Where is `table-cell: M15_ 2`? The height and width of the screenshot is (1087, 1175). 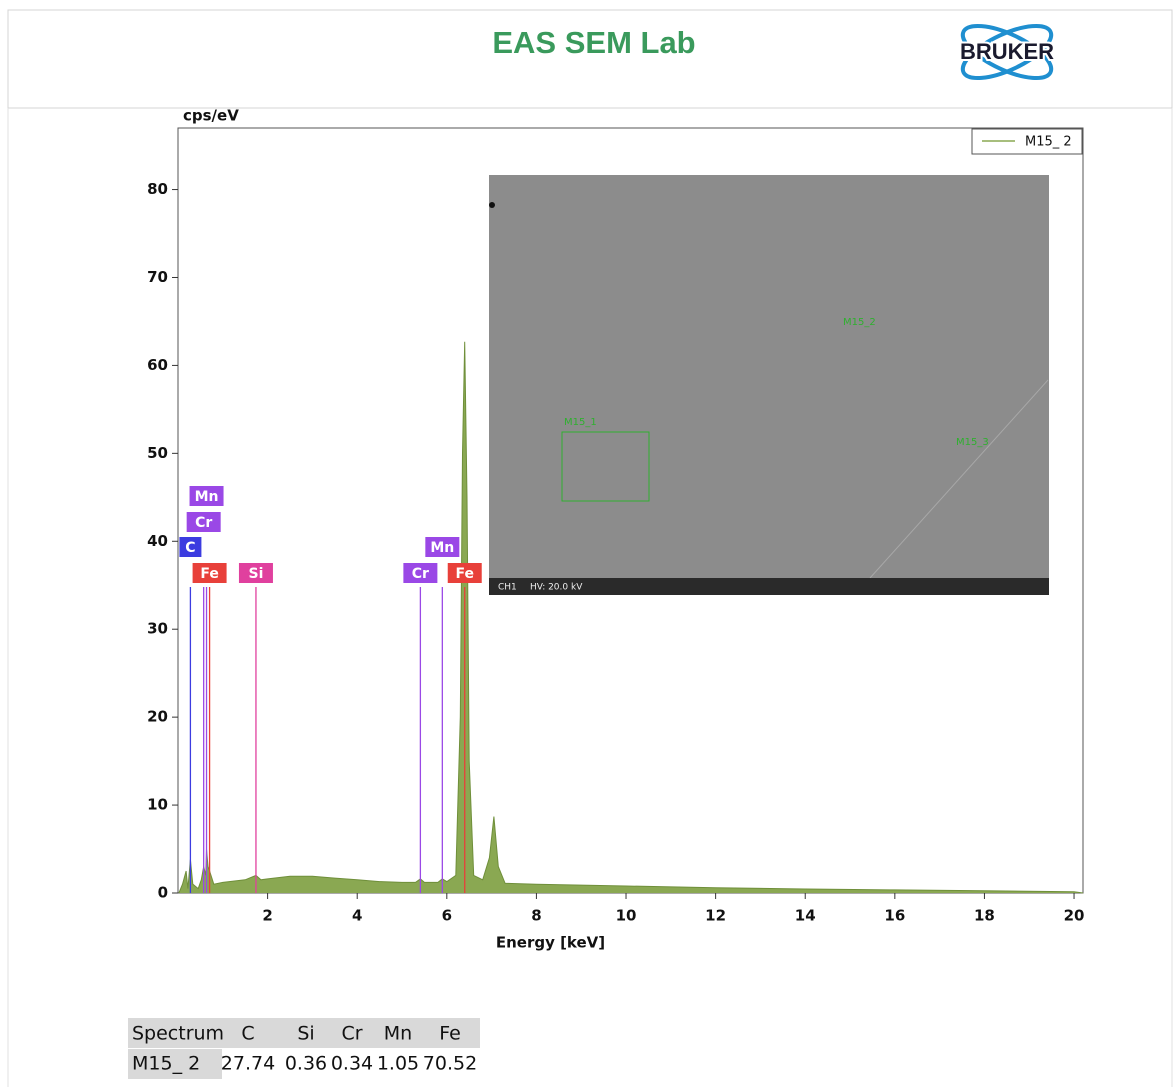 table-cell: M15_ 2 is located at coordinates (166, 1064).